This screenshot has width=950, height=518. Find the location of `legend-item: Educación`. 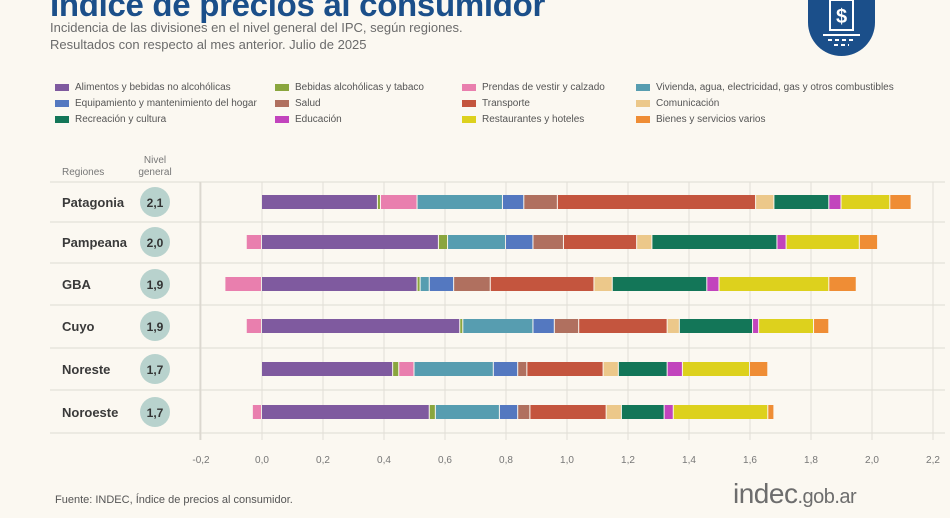

legend-item: Educación is located at coordinates (308, 119).